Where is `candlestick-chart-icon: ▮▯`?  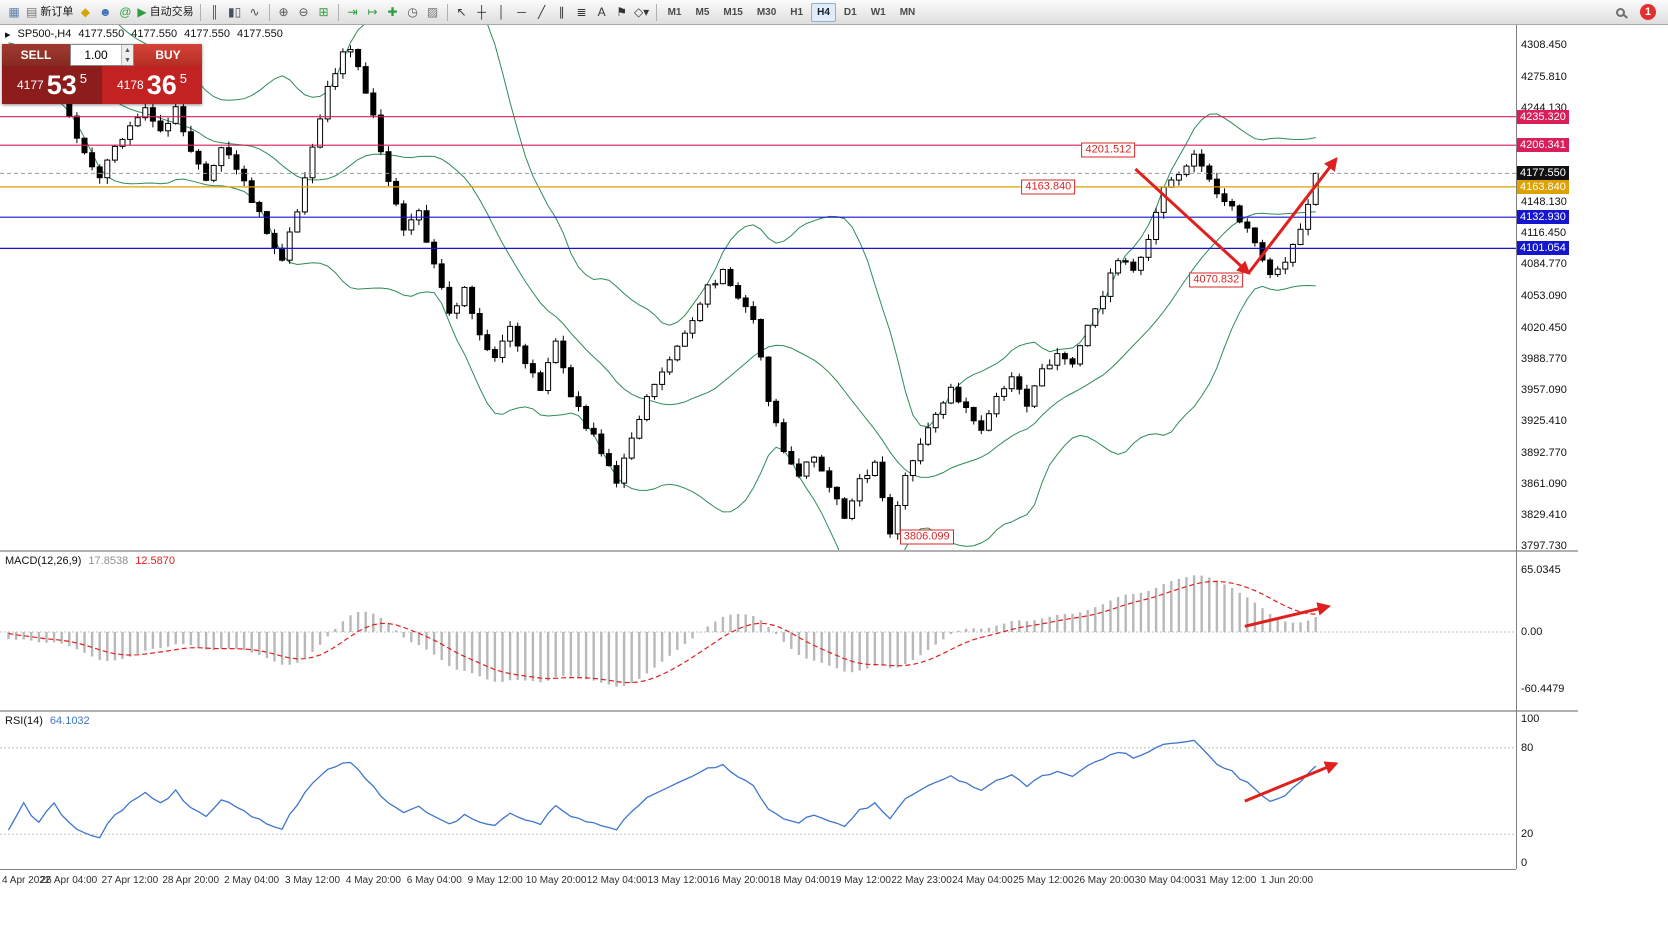
candlestick-chart-icon: ▮▯ is located at coordinates (235, 12).